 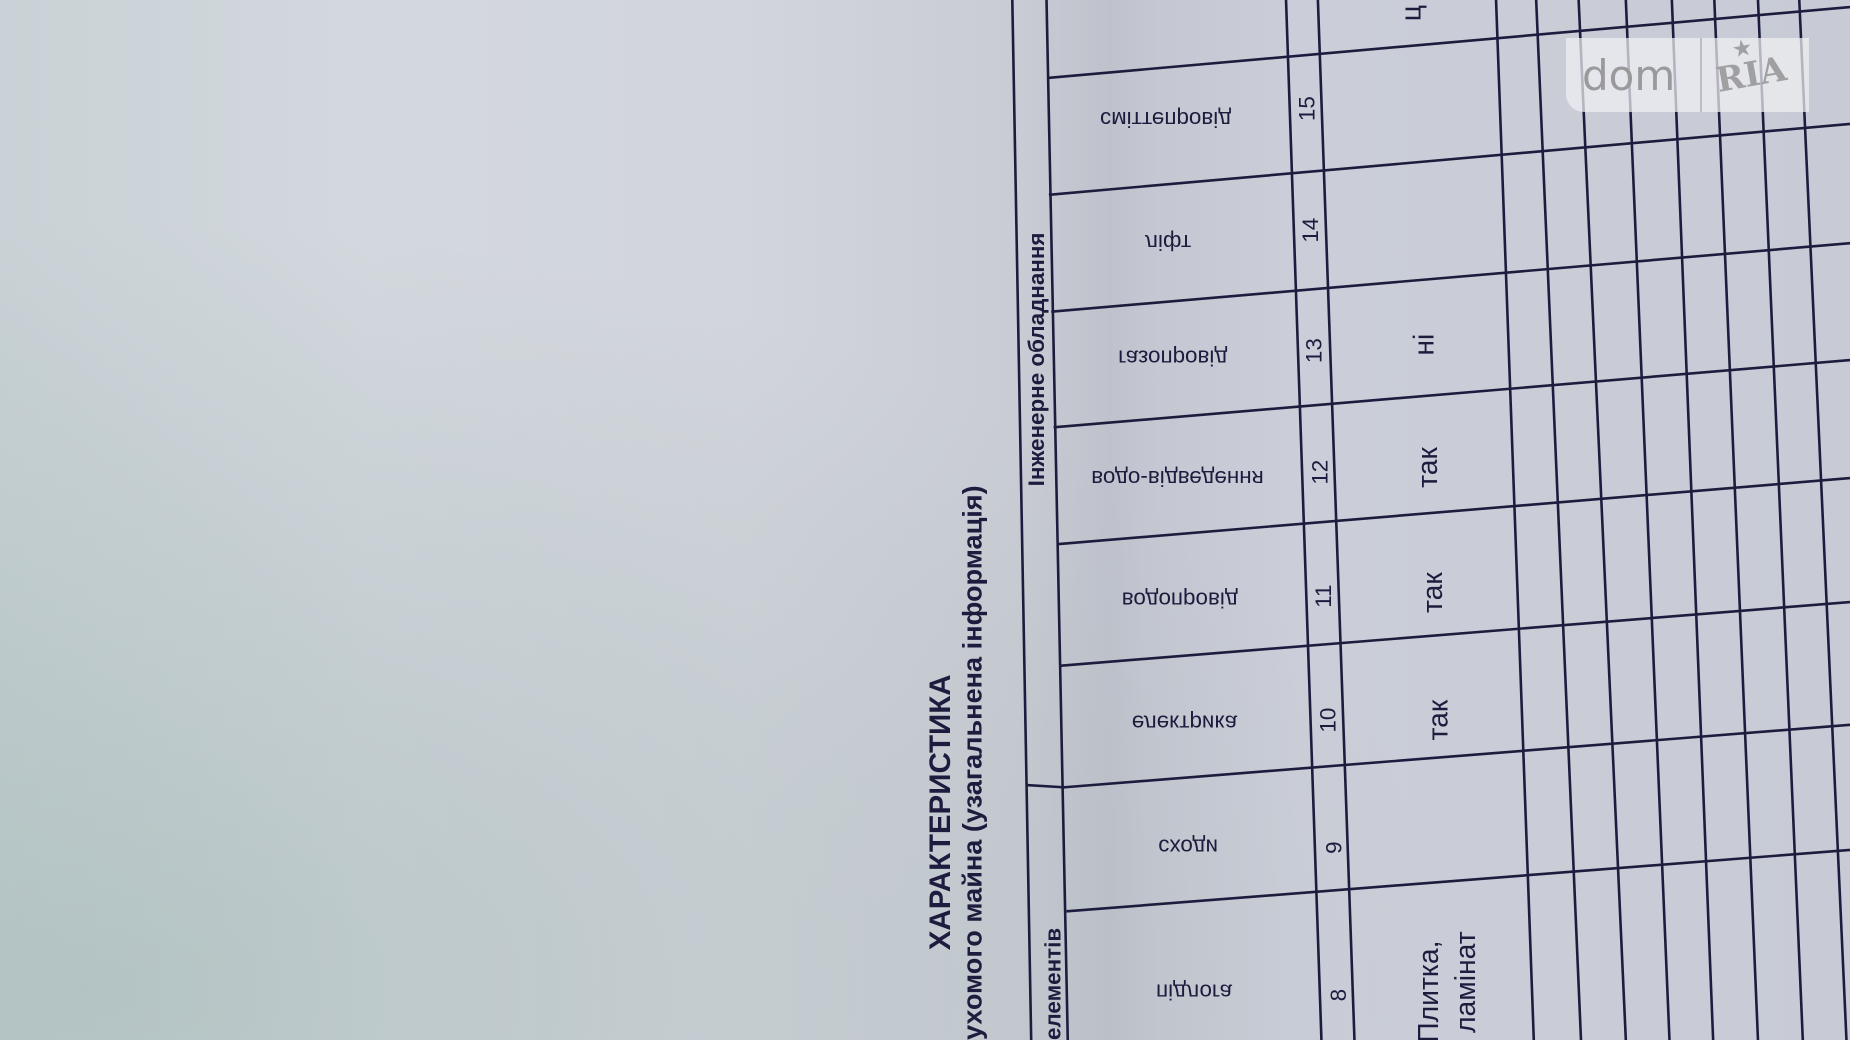 I want to click on column-number: 13, so click(x=1313, y=350).